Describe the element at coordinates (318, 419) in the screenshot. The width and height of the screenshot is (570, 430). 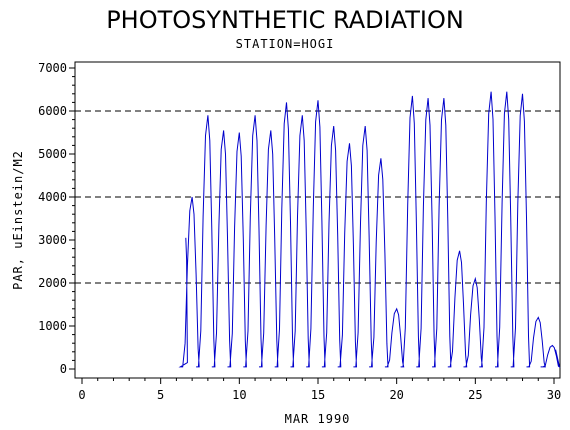
I see `x-axis-label: MAR 1990` at that location.